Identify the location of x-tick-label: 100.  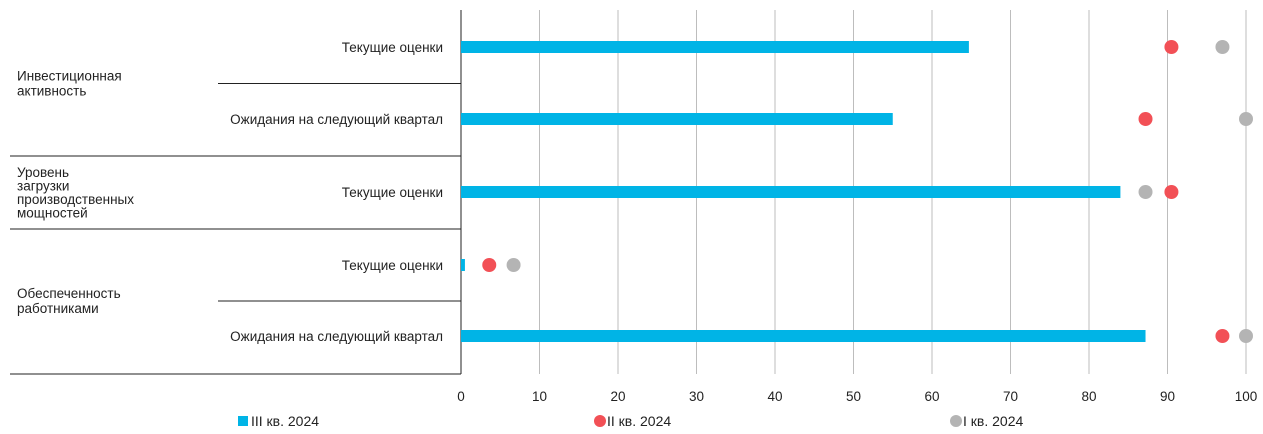
(1246, 396).